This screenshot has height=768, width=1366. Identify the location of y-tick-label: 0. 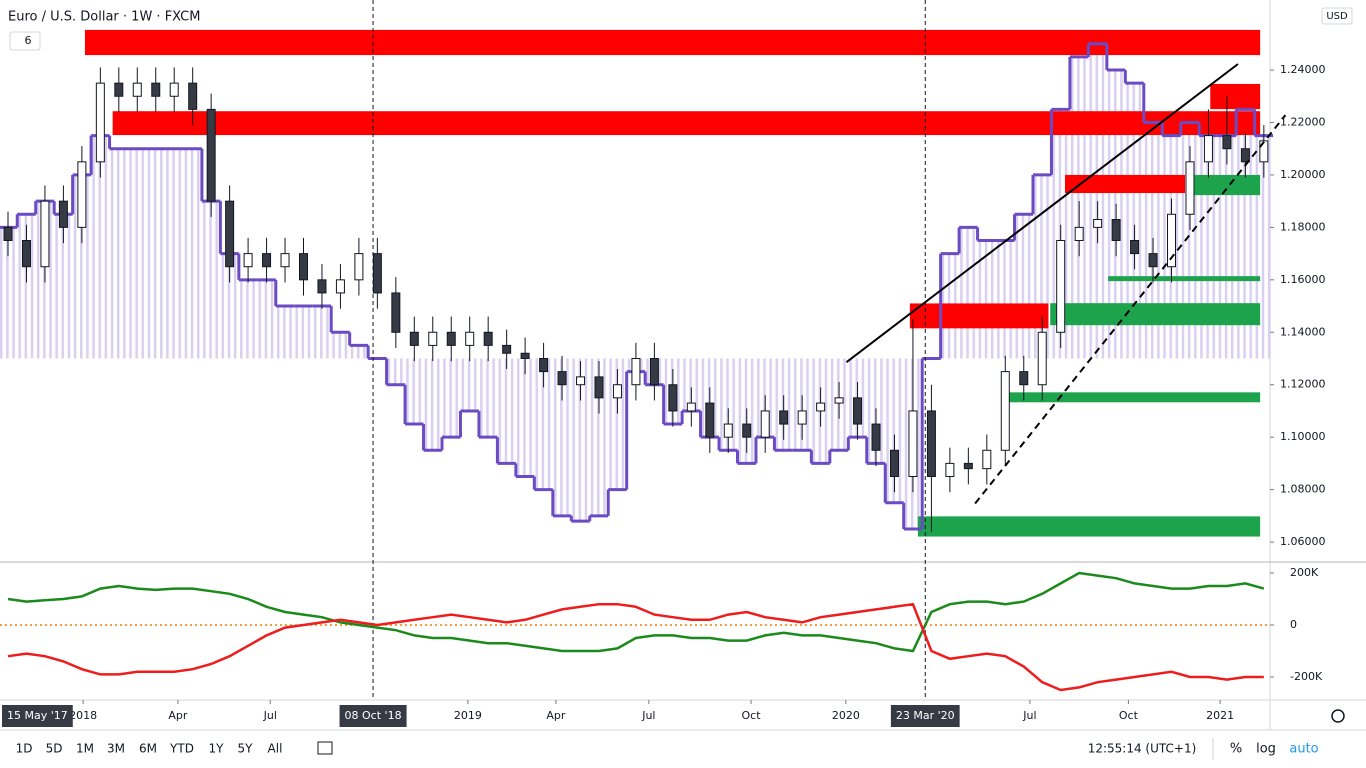
(1293, 624).